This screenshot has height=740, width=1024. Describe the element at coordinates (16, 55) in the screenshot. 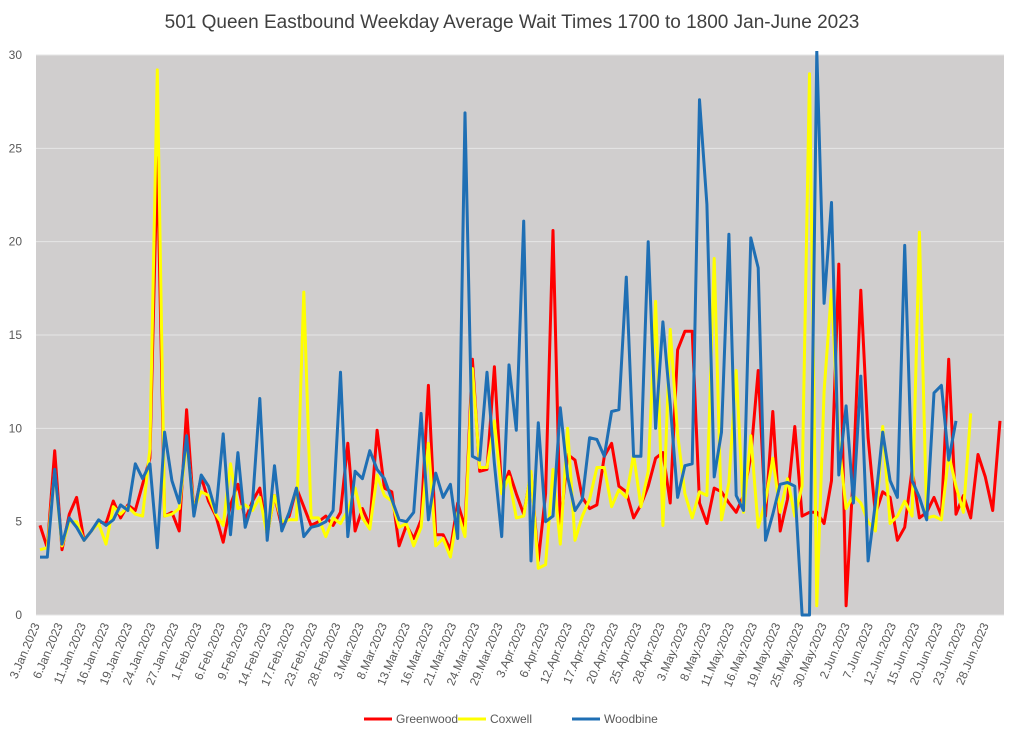

I see `y-tick-label: 30` at that location.